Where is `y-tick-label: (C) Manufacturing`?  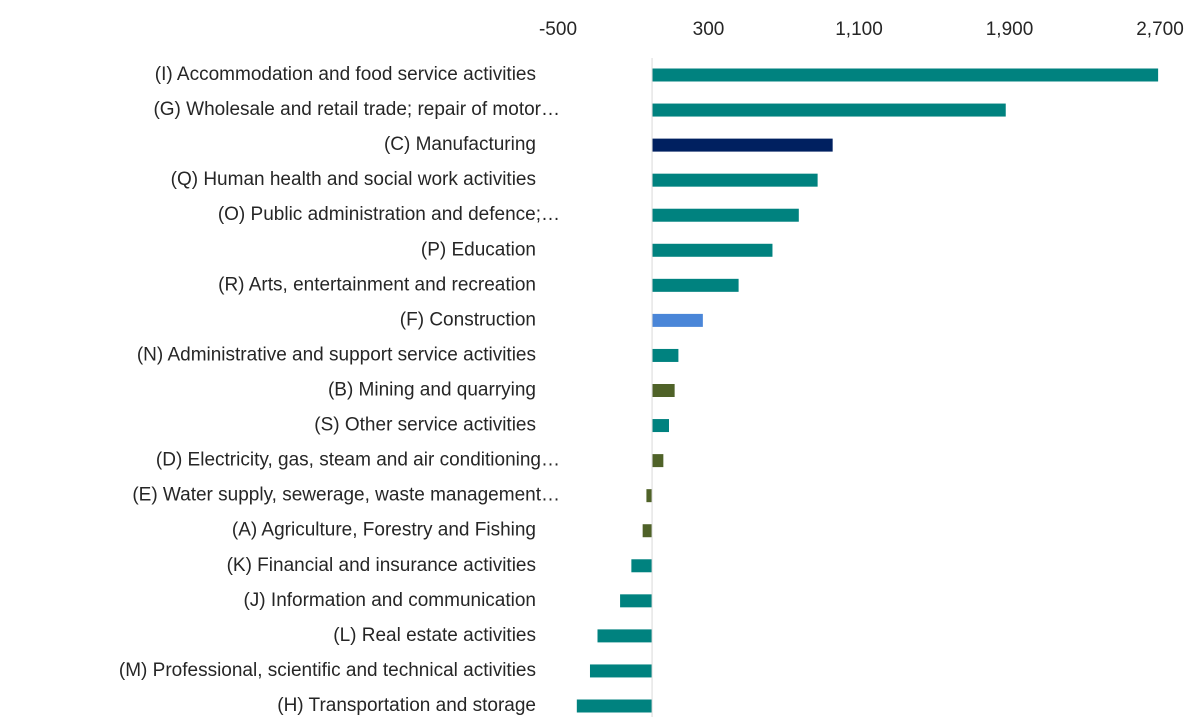
y-tick-label: (C) Manufacturing is located at coordinates (460, 144).